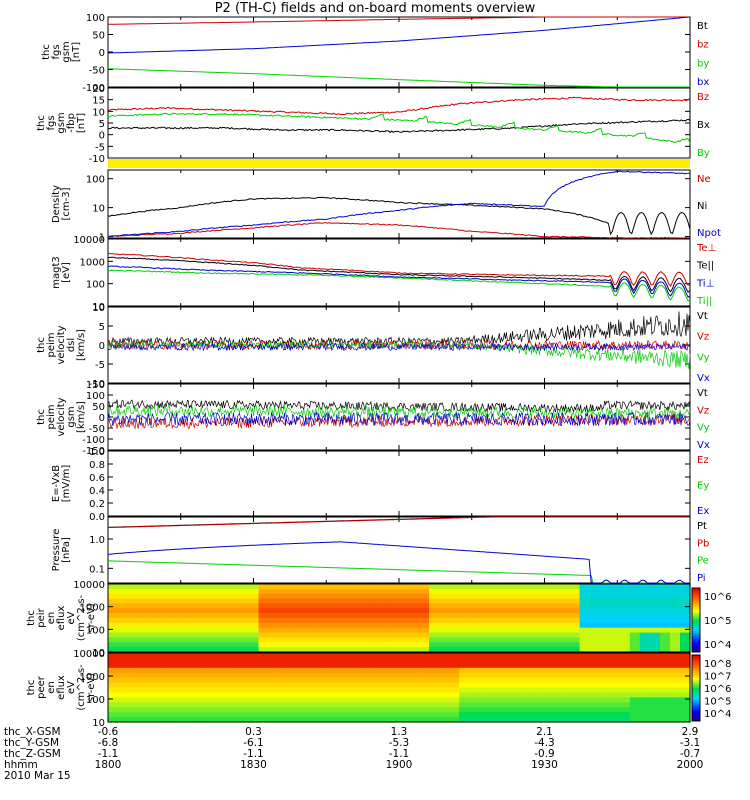 The height and width of the screenshot is (800, 750). What do you see at coordinates (544, 732) in the screenshot?
I see `footer-value: 2.1` at bounding box center [544, 732].